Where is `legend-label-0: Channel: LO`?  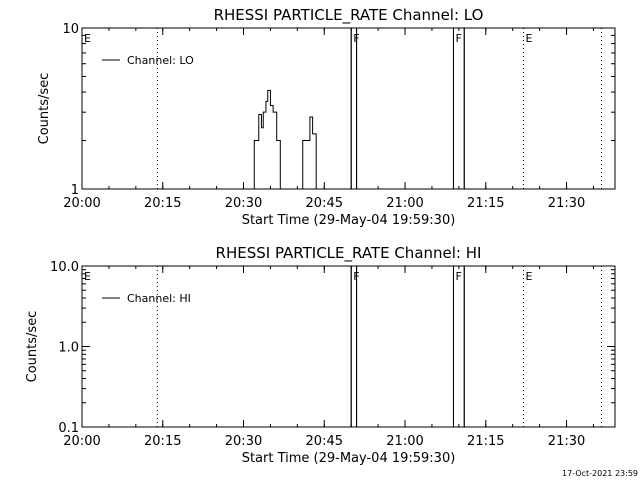 legend-label-0: Channel: LO is located at coordinates (160, 60).